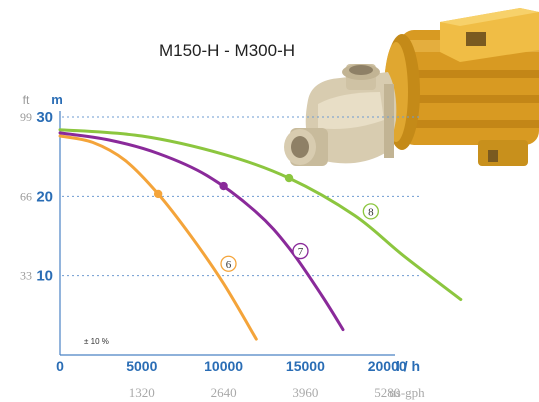  I want to click on curve-label-7: 7, so click(301, 252).